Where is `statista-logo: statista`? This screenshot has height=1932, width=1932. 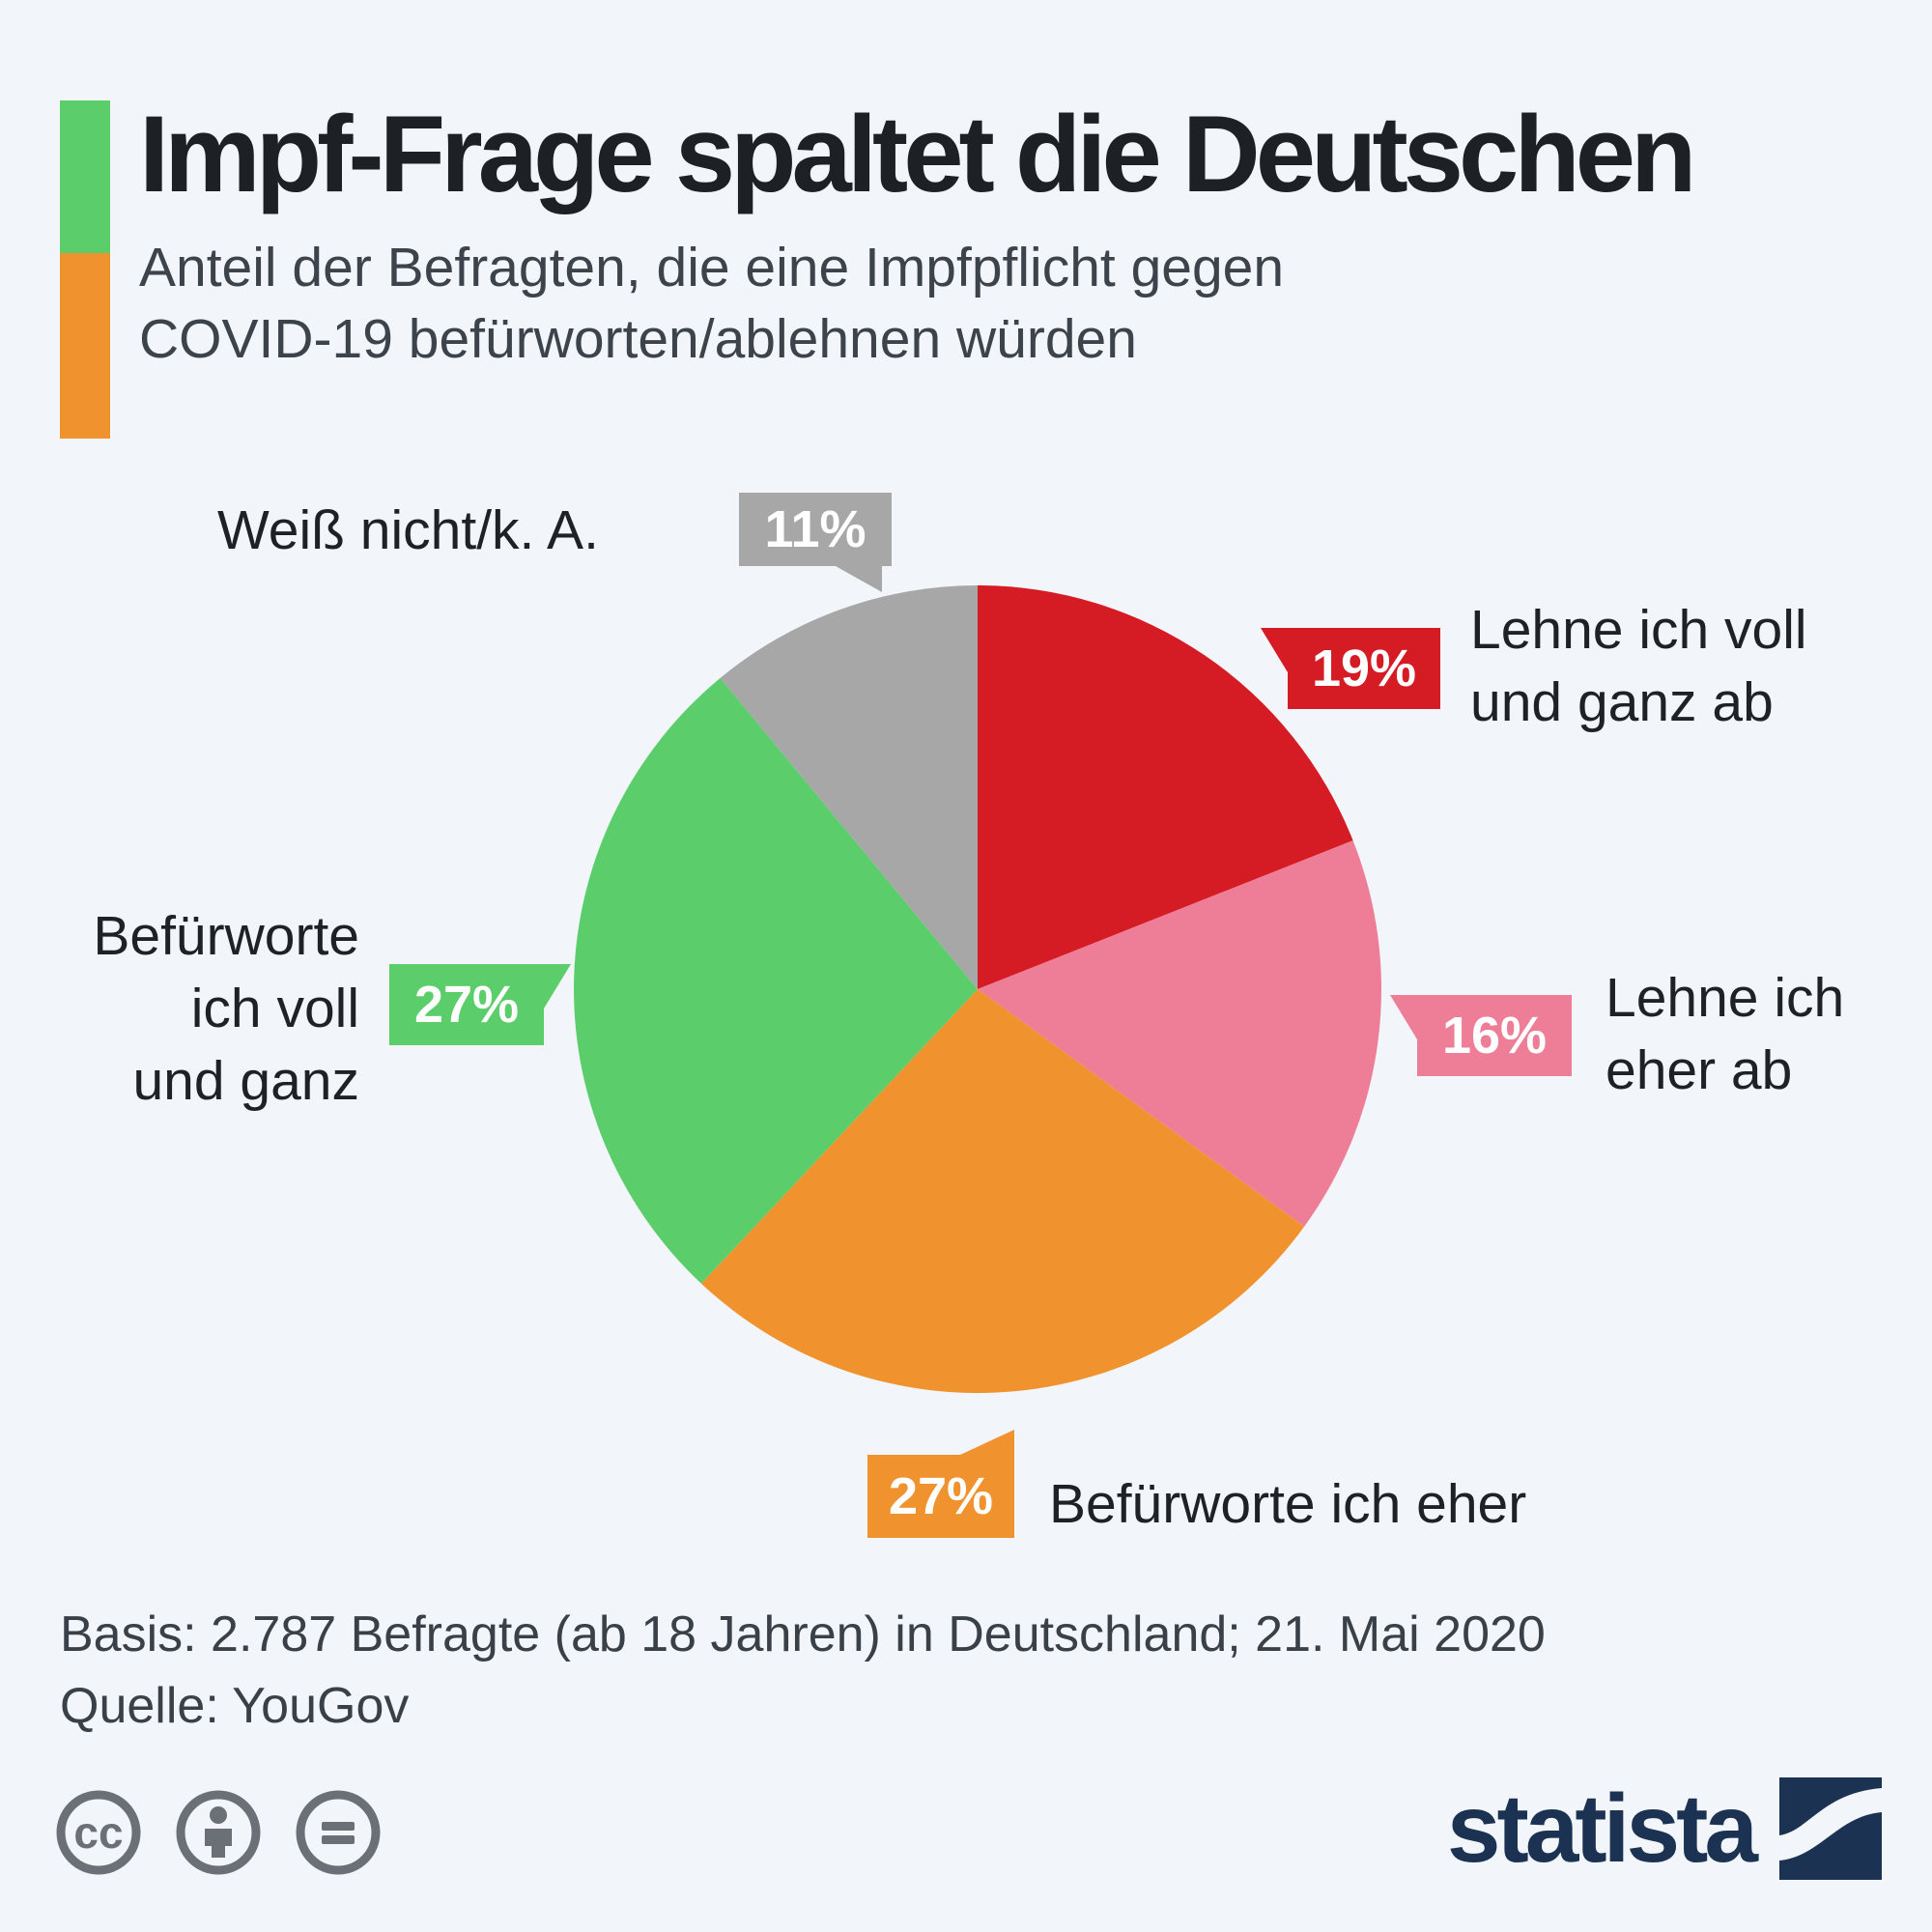
statista-logo: statista is located at coordinates (1664, 1828).